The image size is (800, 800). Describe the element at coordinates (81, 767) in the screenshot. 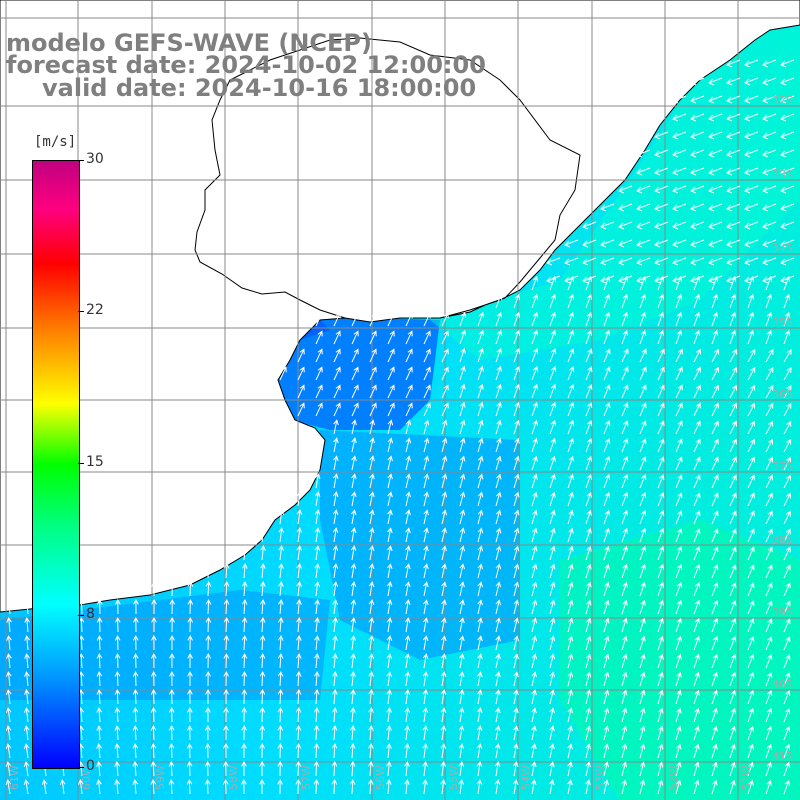

I see `colorbar-tick` at that location.